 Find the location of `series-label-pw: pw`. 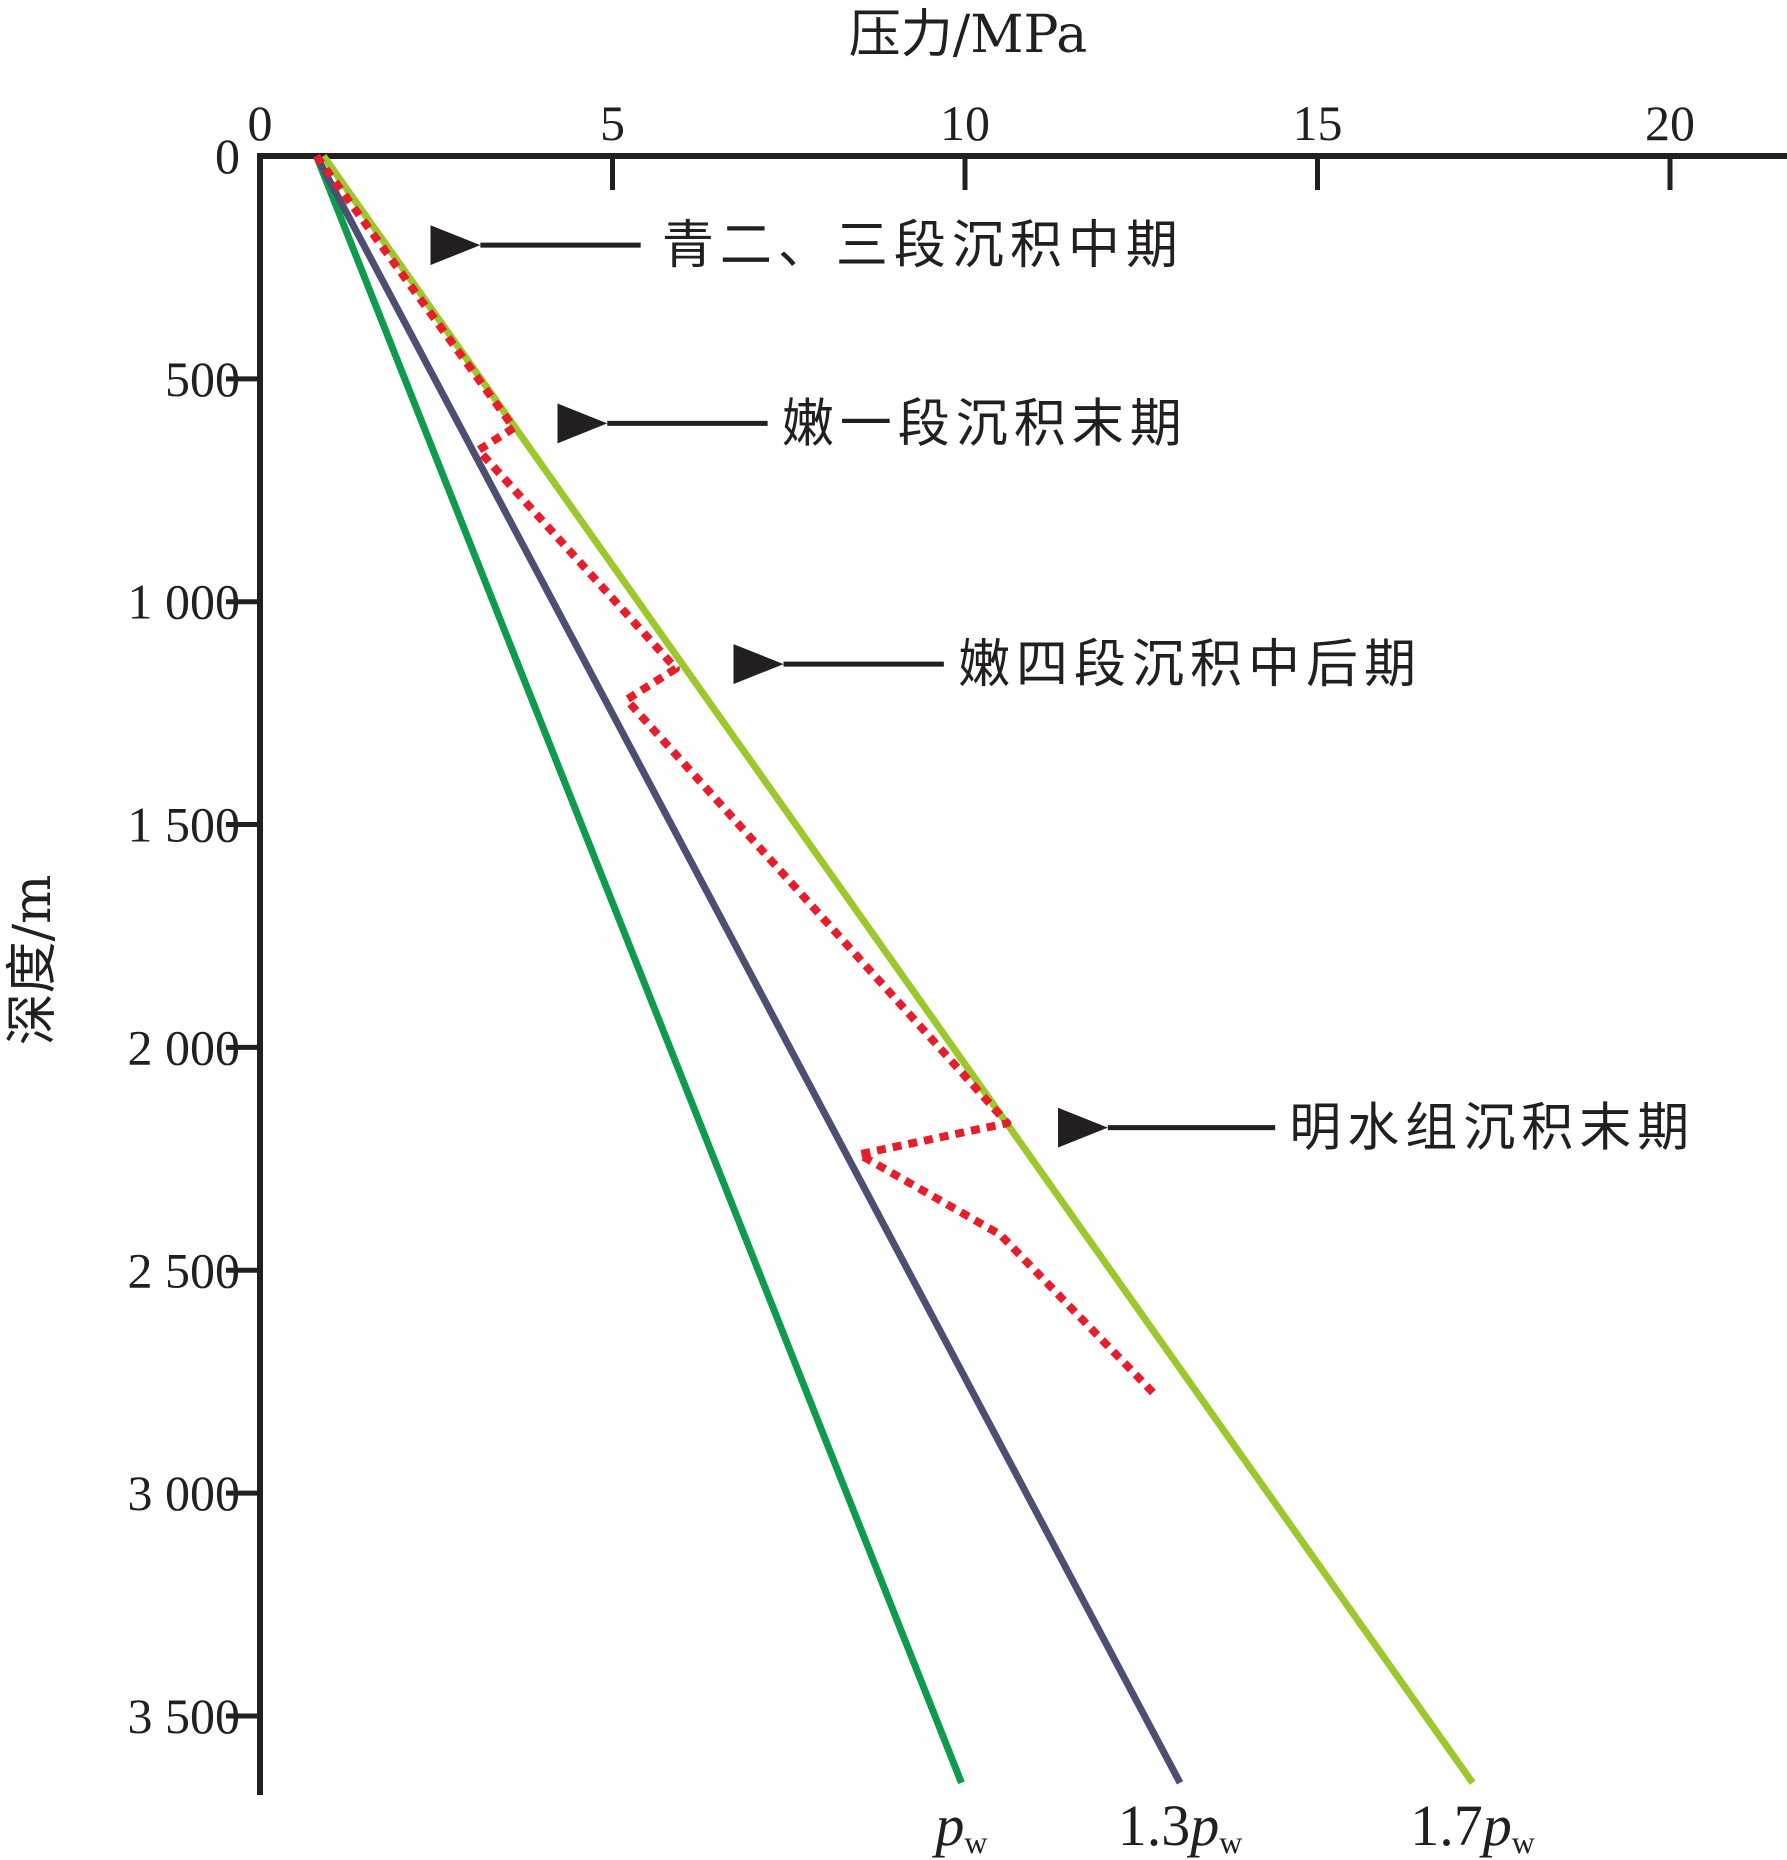

series-label-pw: pw is located at coordinates (959, 1826).